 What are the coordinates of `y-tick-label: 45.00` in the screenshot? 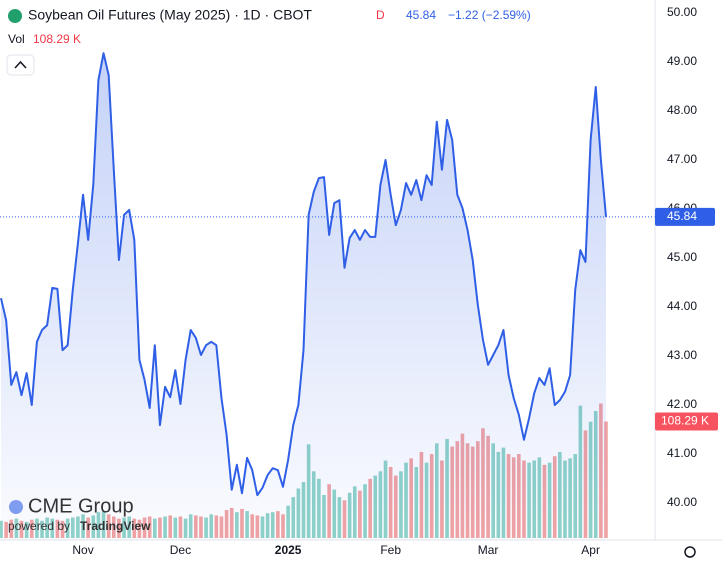 It's located at (682, 257).